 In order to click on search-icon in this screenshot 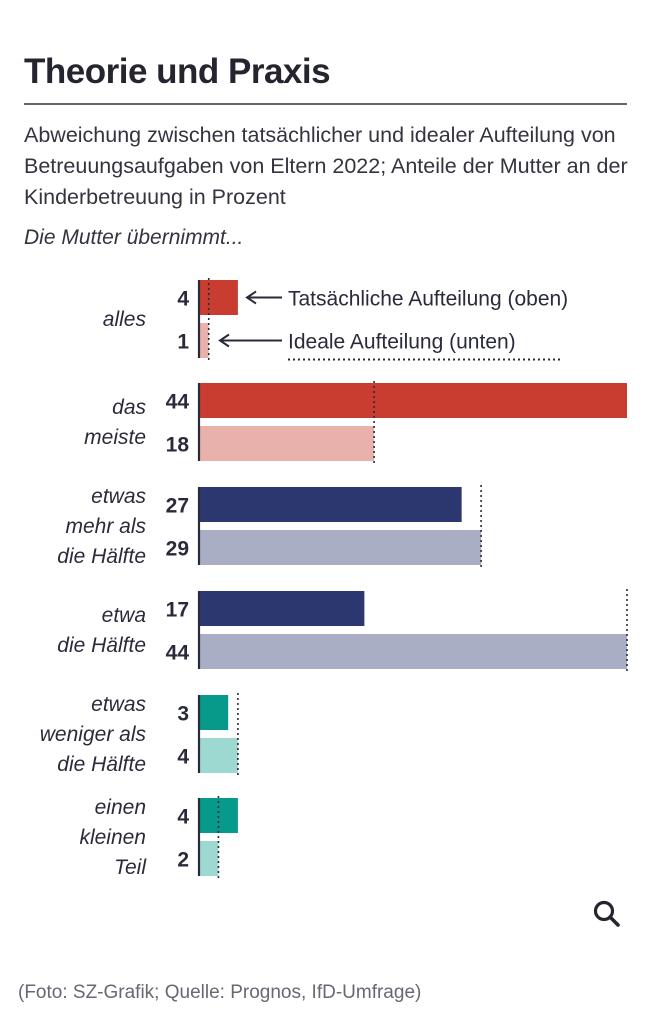, I will do `click(607, 914)`.